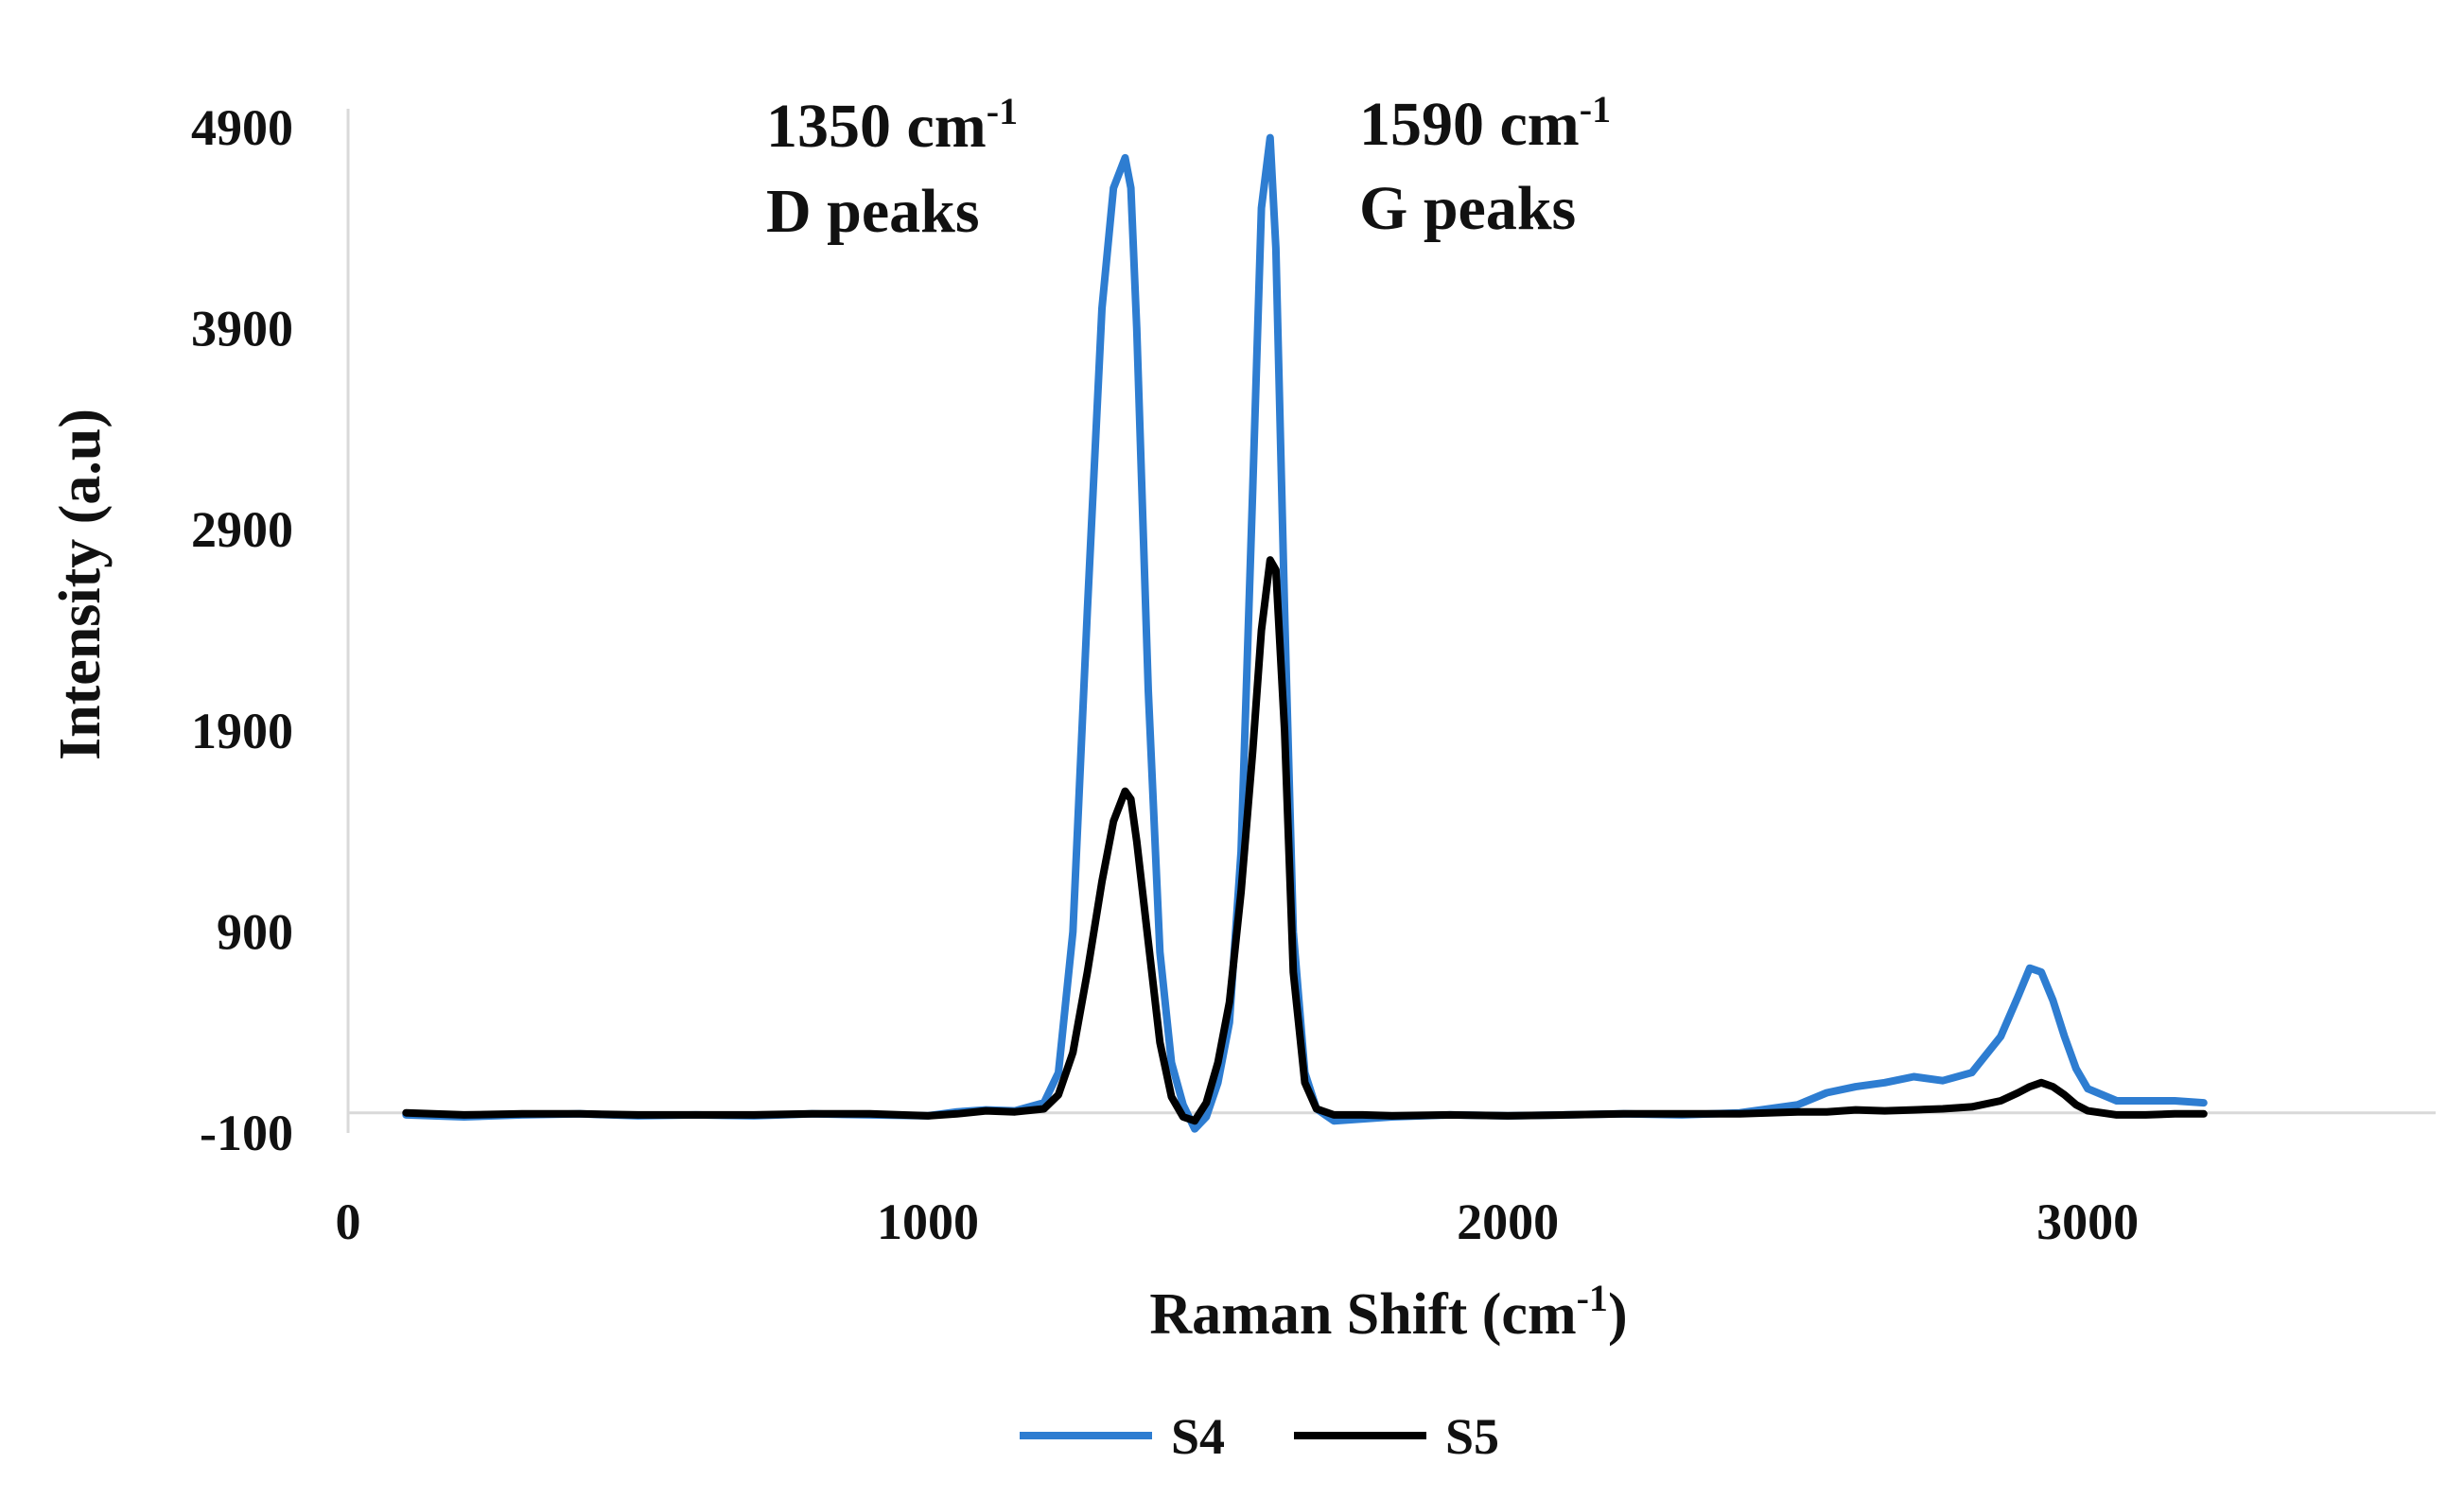 This screenshot has width=2464, height=1498. I want to click on y-tick-label: 3900, so click(242, 329).